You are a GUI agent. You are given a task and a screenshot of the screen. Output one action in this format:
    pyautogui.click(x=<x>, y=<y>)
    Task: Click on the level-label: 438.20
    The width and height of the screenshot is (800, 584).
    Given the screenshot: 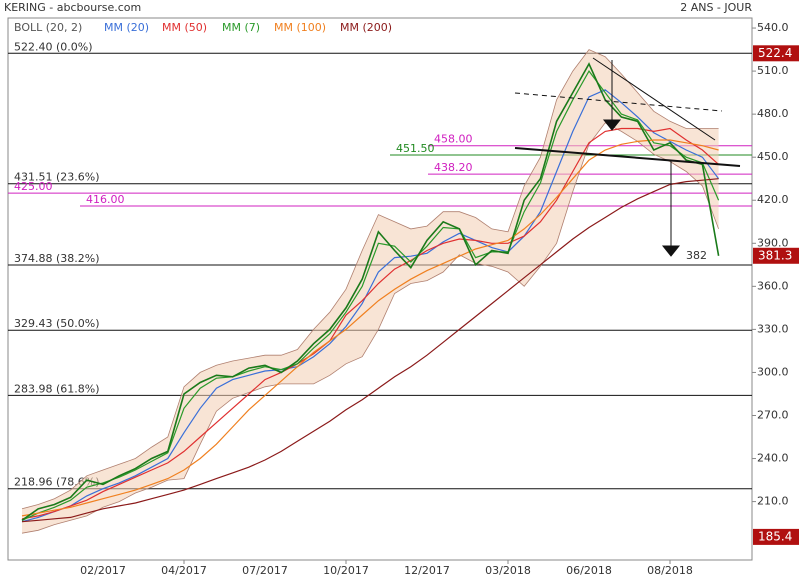 What is the action you would take?
    pyautogui.click(x=453, y=167)
    